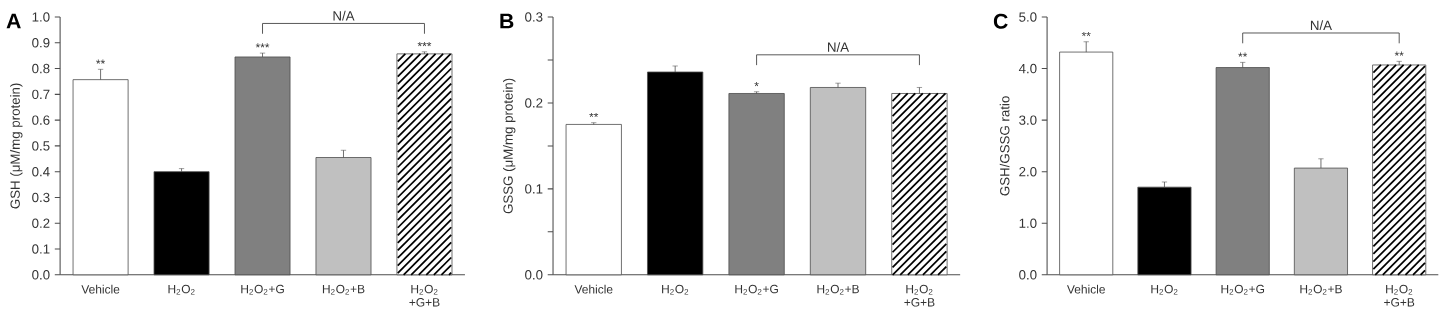  Describe the element at coordinates (1028, 172) in the screenshot. I see `y-tick-label: 2.0` at that location.